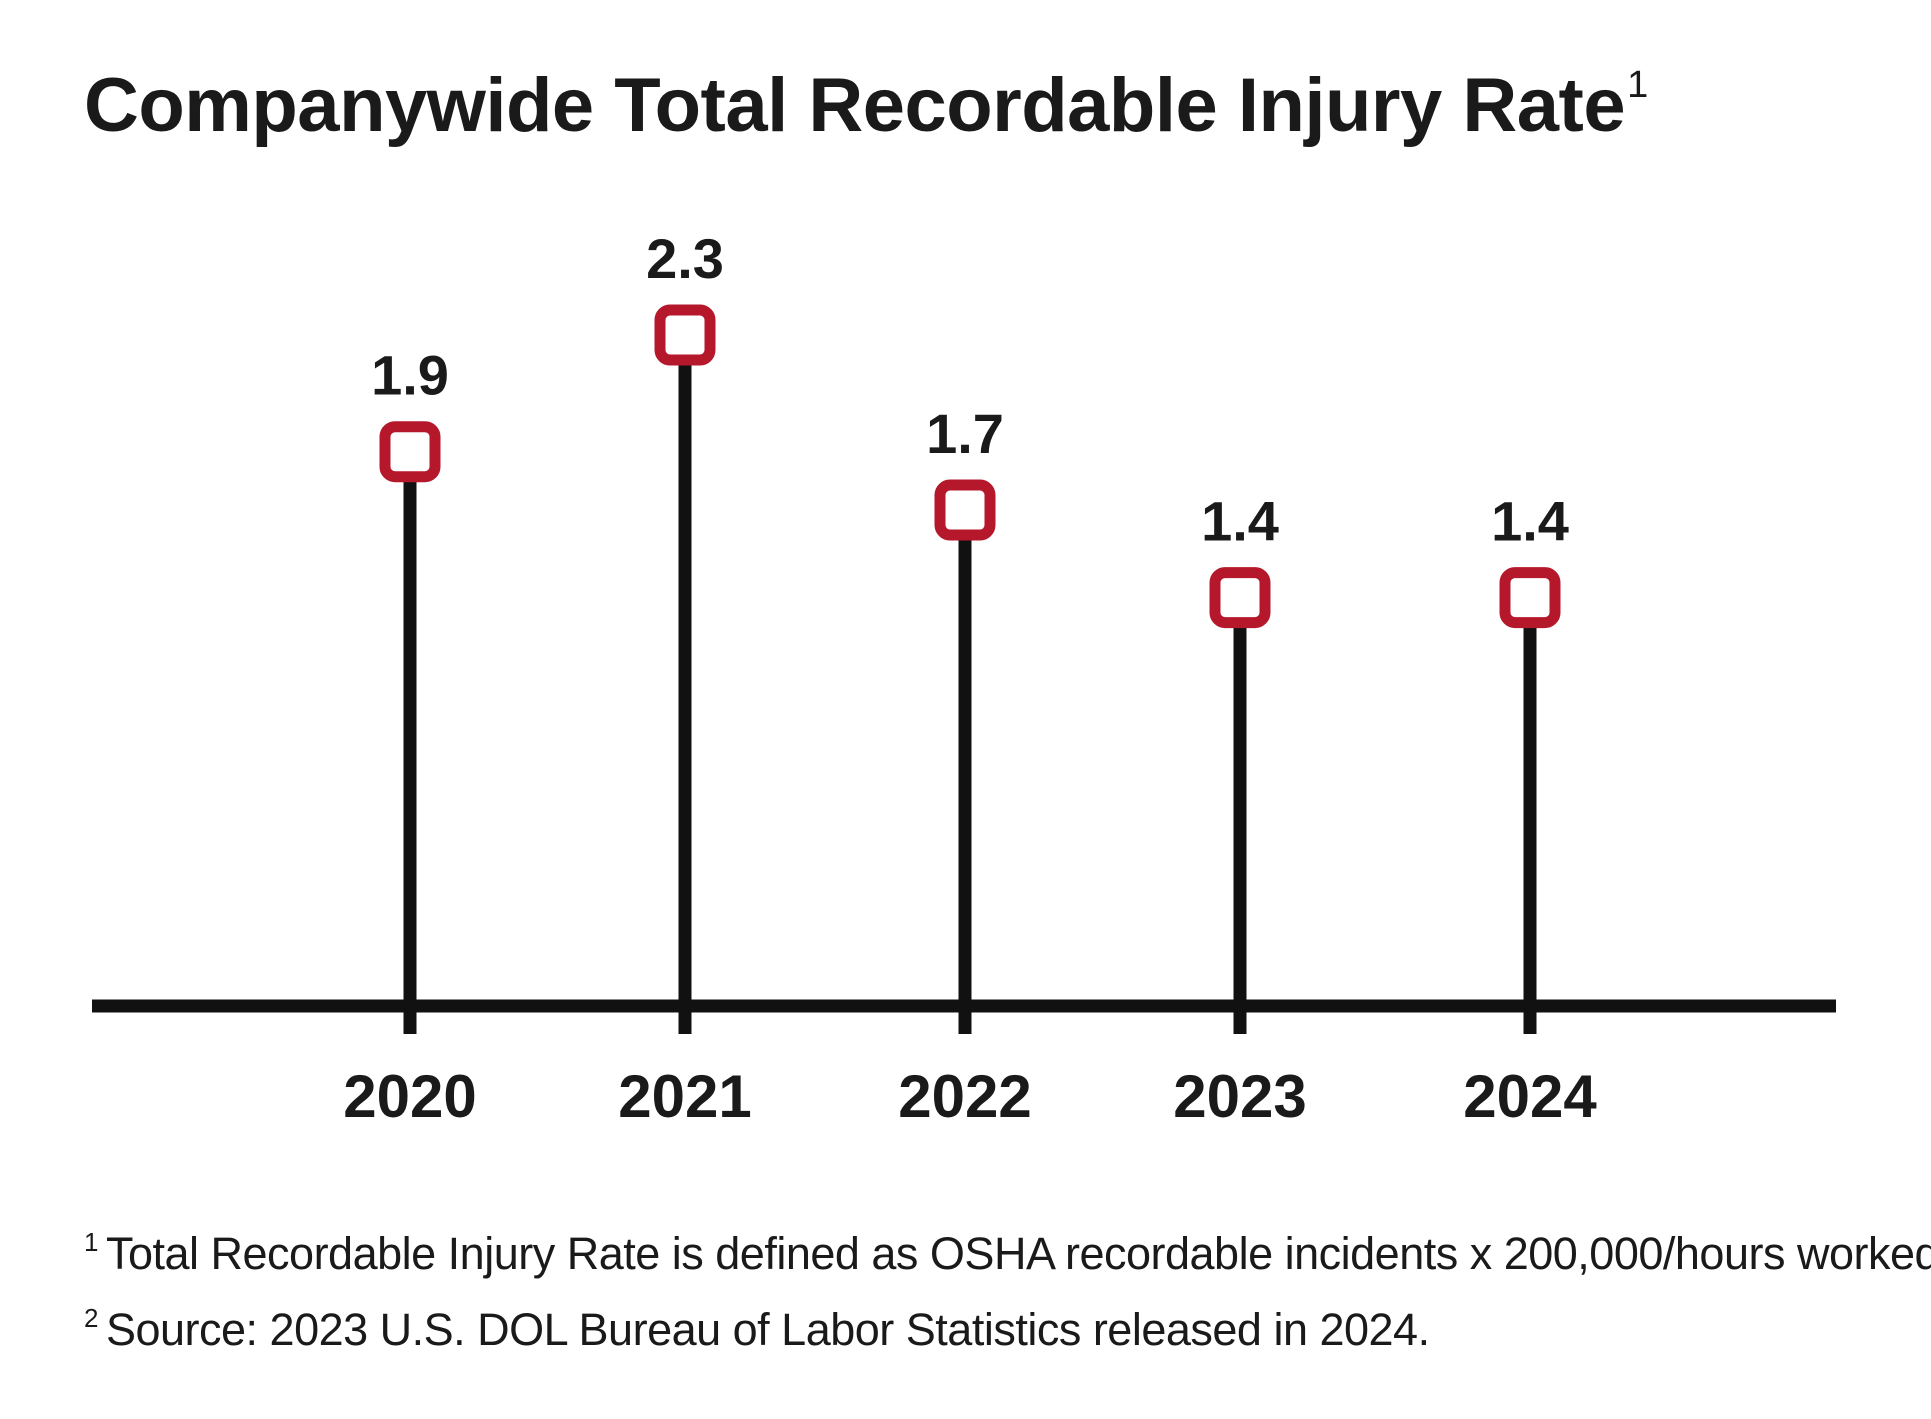  I want to click on data-label-2022: 1.7, so click(965, 433).